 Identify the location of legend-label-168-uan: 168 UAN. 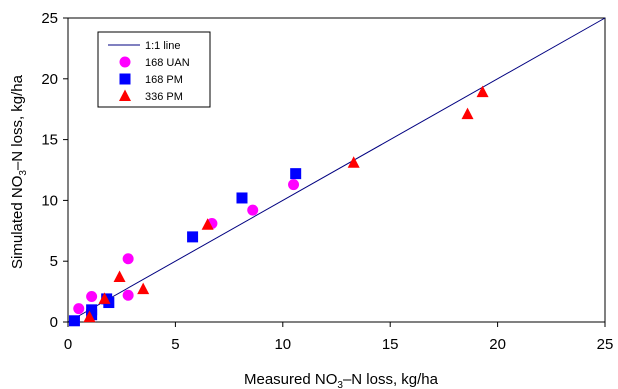
(167, 63).